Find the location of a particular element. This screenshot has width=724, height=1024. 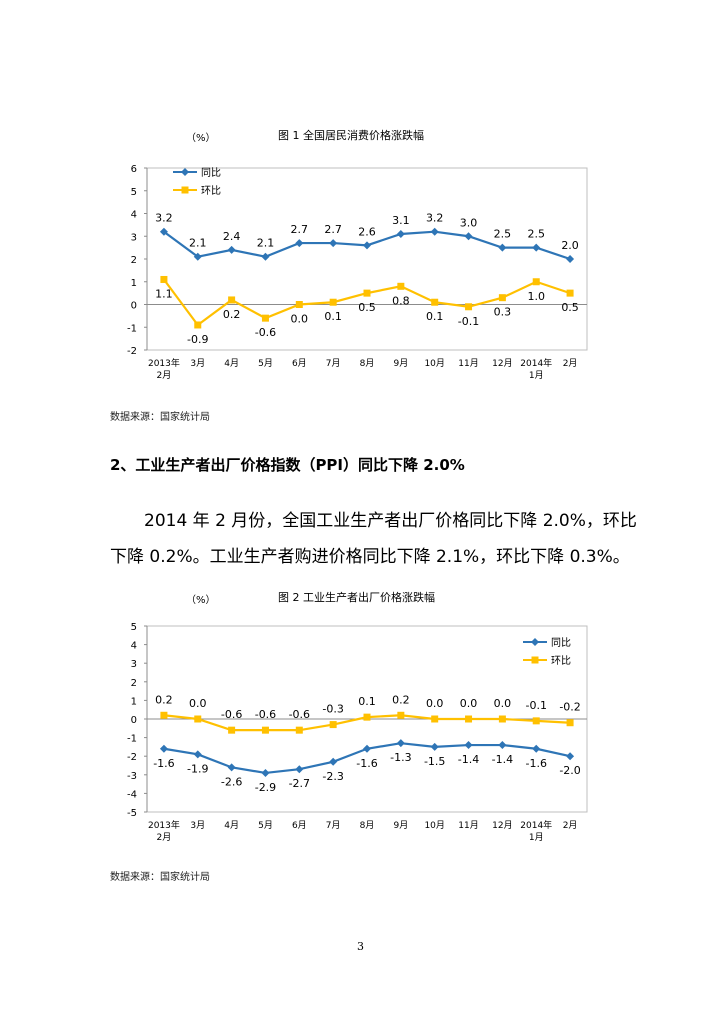

x-tick-label: 3月 is located at coordinates (197, 363).